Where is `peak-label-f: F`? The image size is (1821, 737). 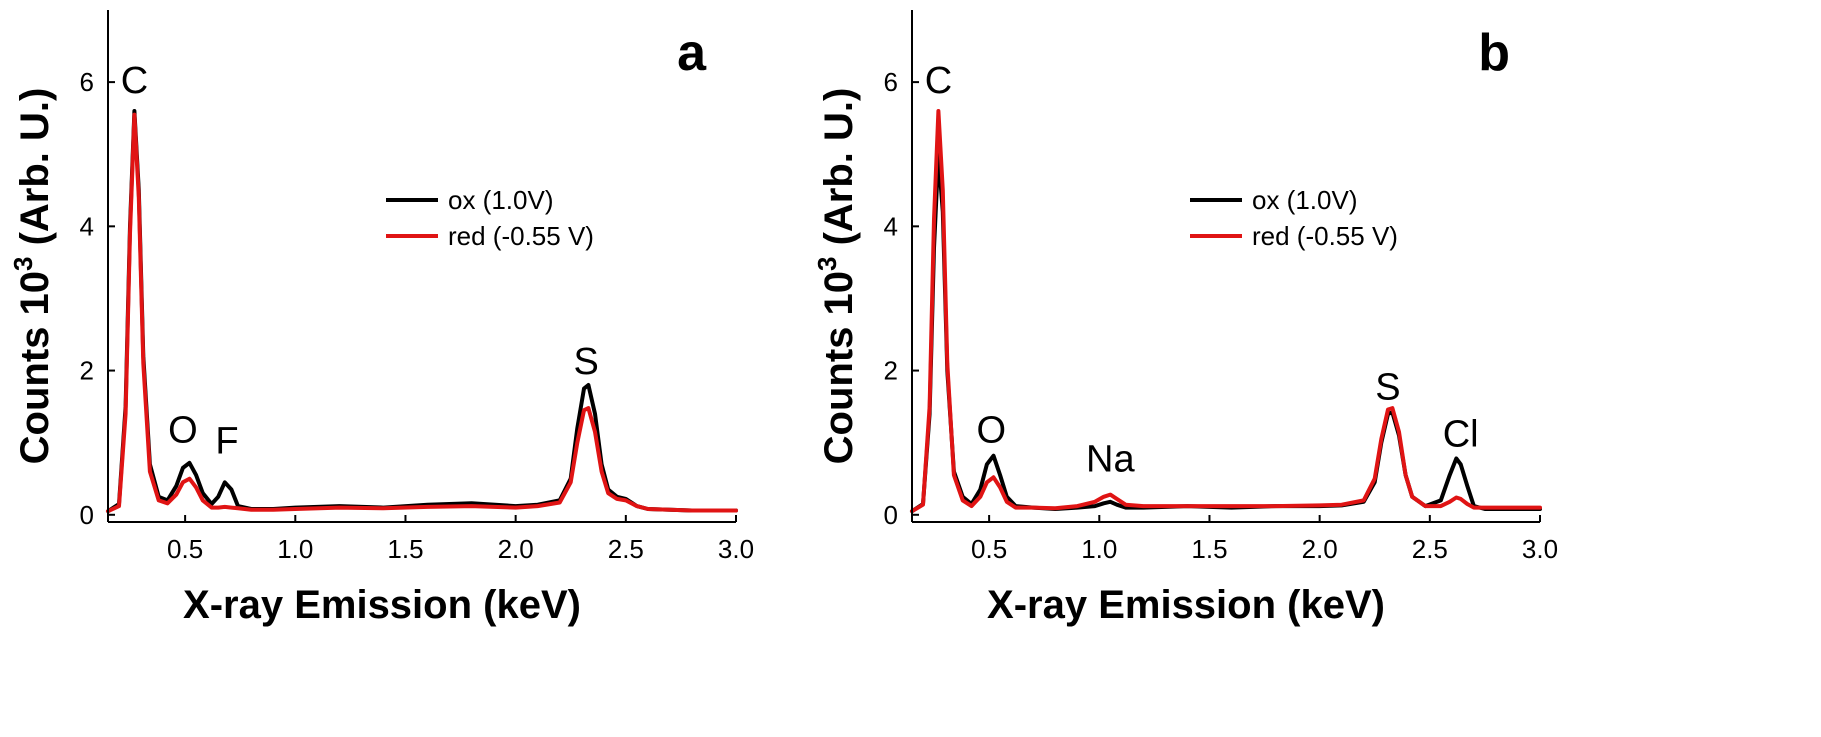 peak-label-f: F is located at coordinates (226, 441).